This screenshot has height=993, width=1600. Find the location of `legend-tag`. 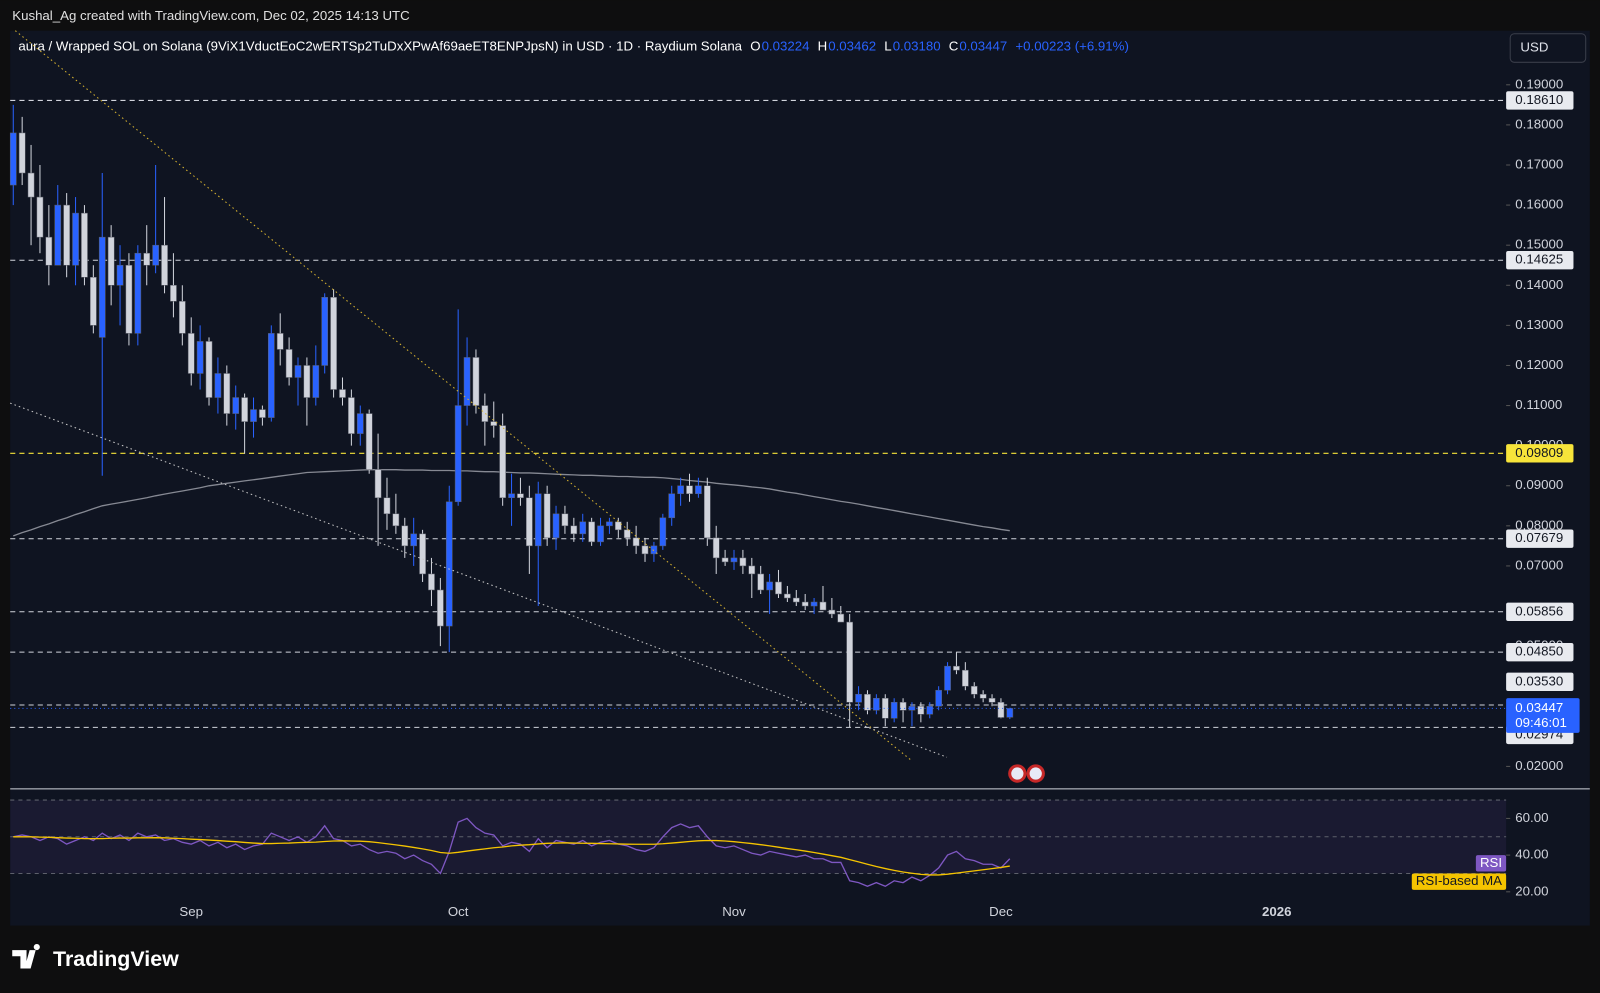

legend-tag is located at coordinates (1459, 881).